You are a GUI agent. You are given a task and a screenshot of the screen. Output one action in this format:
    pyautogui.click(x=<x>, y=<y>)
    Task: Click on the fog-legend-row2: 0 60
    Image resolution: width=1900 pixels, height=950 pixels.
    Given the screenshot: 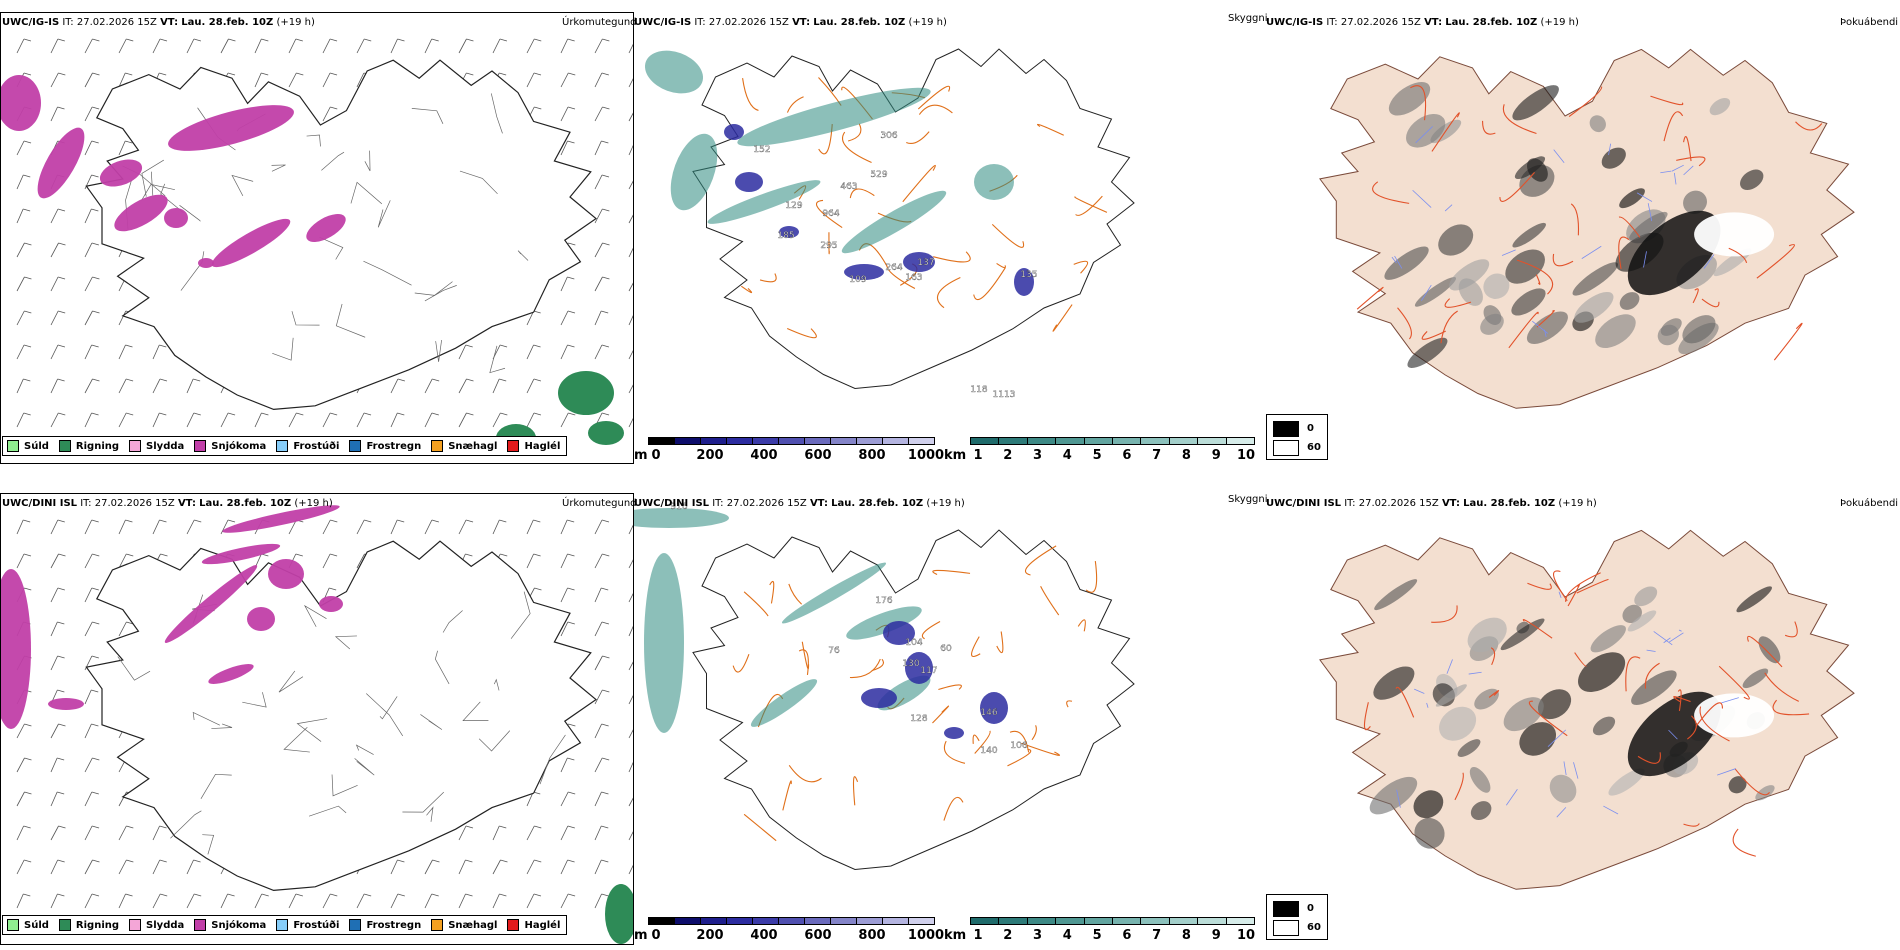 What is the action you would take?
    pyautogui.click(x=1297, y=917)
    